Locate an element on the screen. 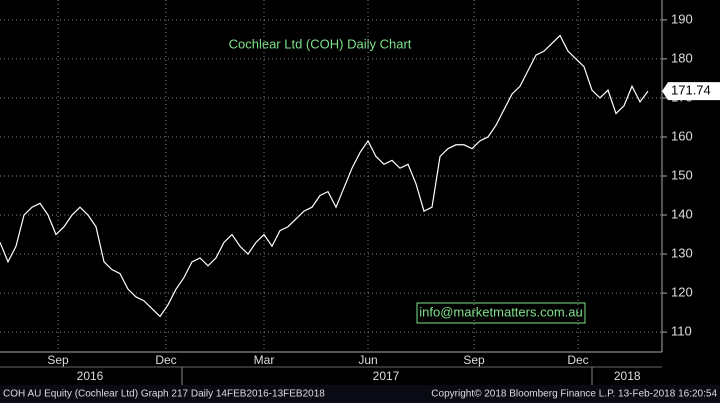 The height and width of the screenshot is (403, 720). y-tick-label: 180 is located at coordinates (682, 57).